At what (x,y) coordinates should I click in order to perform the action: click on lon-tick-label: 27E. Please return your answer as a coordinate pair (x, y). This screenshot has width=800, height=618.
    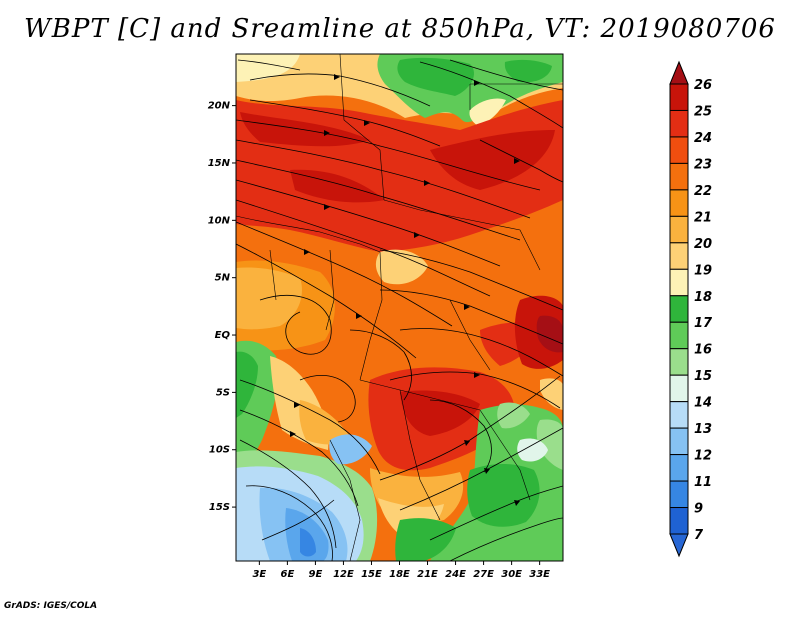
    Looking at the image, I should click on (483, 574).